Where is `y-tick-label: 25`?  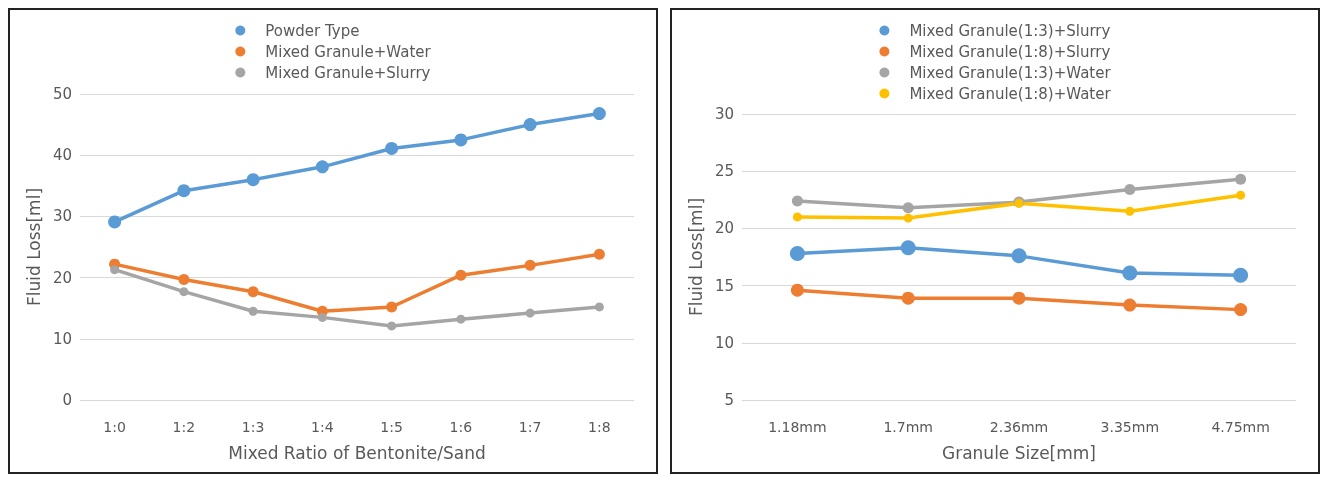
y-tick-label: 25 is located at coordinates (724, 171).